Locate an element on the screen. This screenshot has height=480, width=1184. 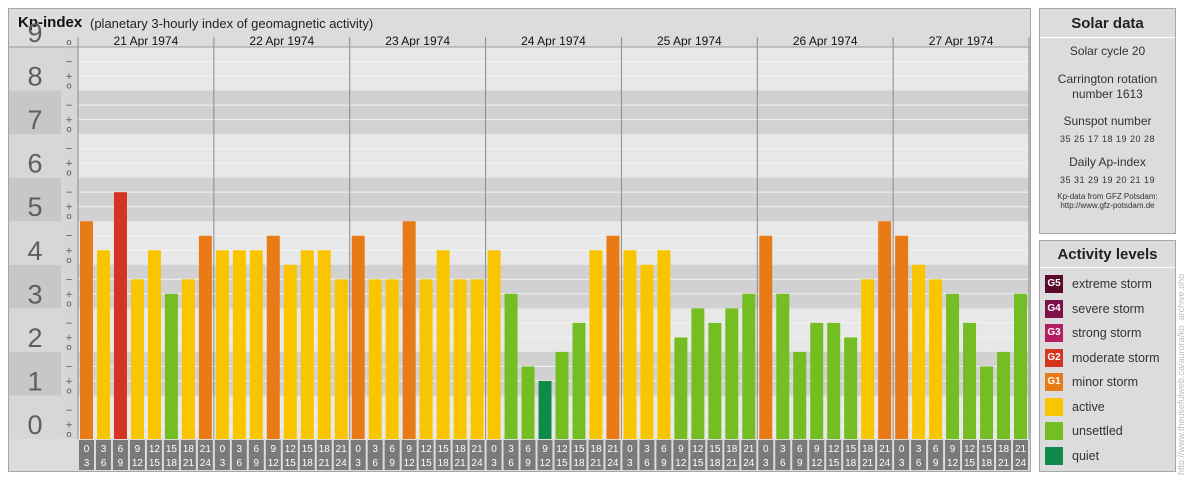
plot-band is located at coordinates (553, 199).